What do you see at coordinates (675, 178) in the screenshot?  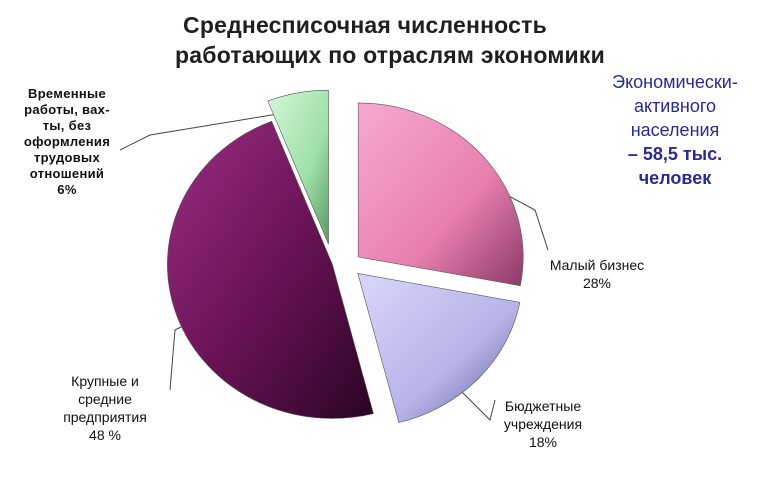 I see `note-line-5: человек` at bounding box center [675, 178].